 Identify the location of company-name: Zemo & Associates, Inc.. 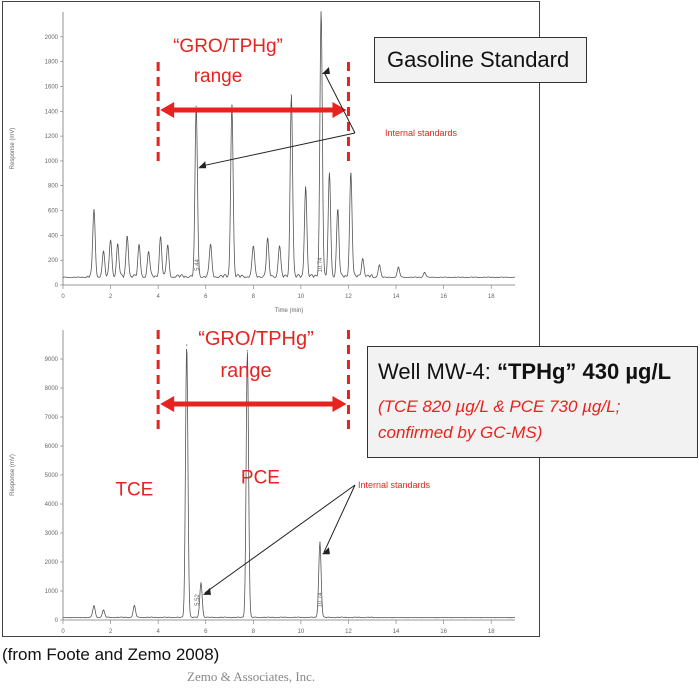
(251, 676).